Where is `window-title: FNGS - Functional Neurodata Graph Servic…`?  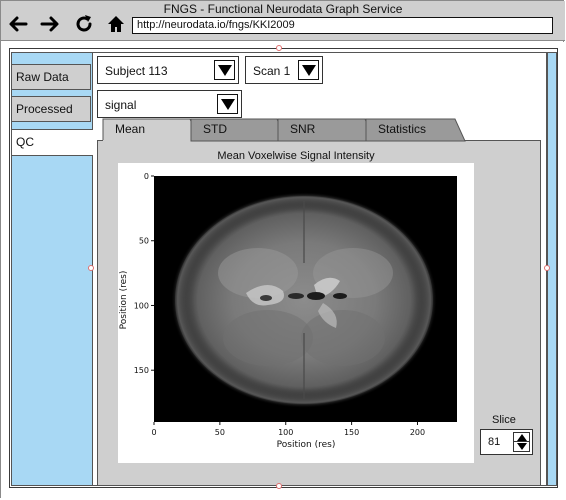
window-title: FNGS - Functional Neurodata Graph Servic… is located at coordinates (283, 9).